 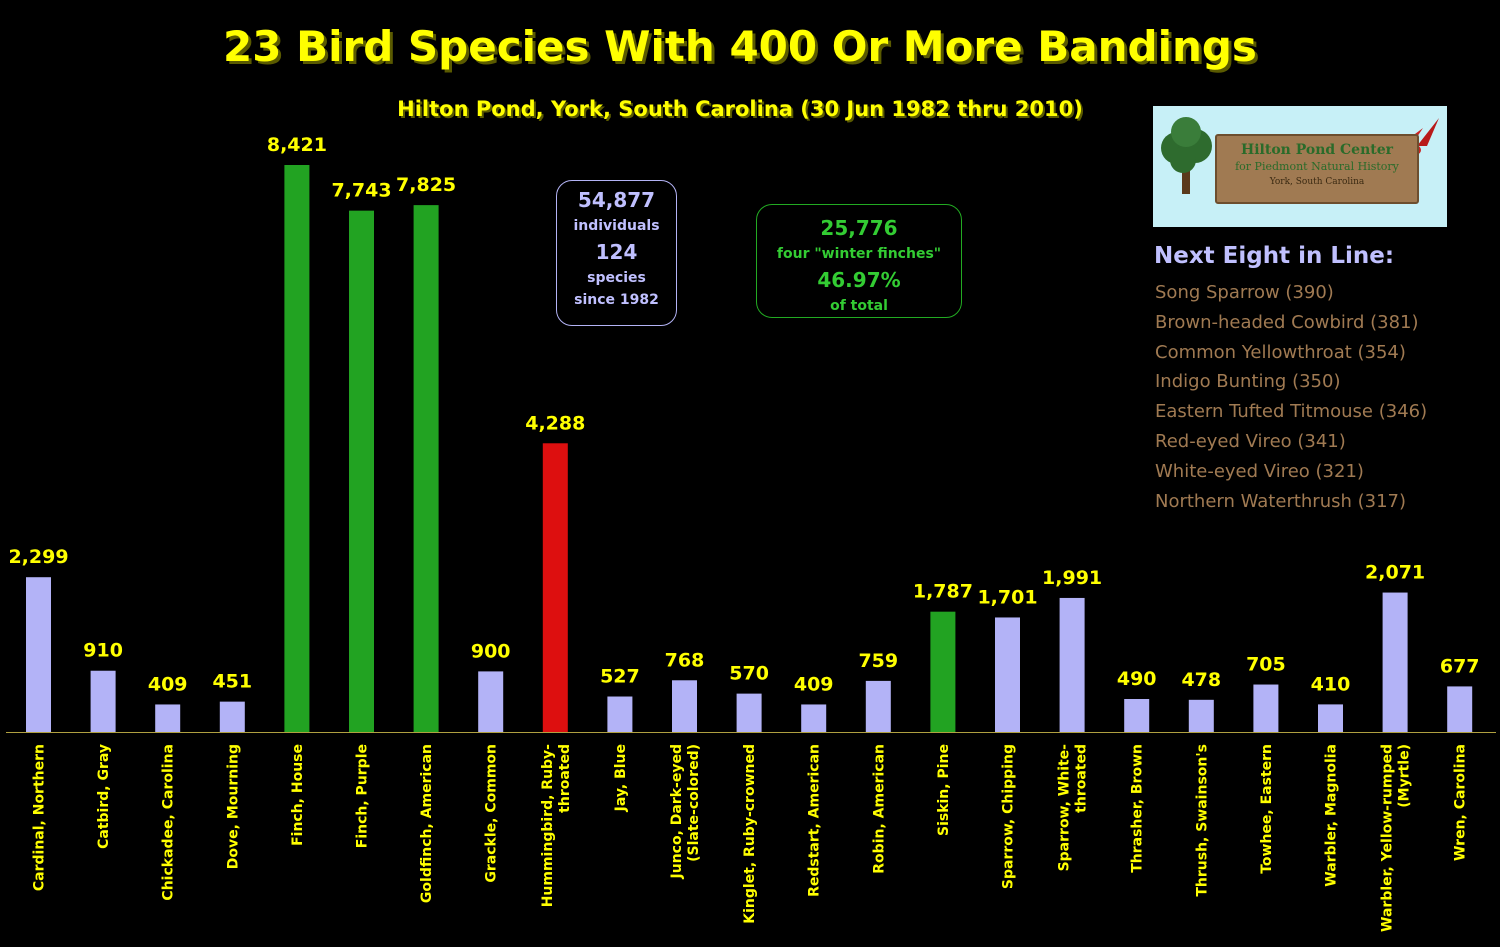 What do you see at coordinates (555, 423) in the screenshot?
I see `value-label: 4,288` at bounding box center [555, 423].